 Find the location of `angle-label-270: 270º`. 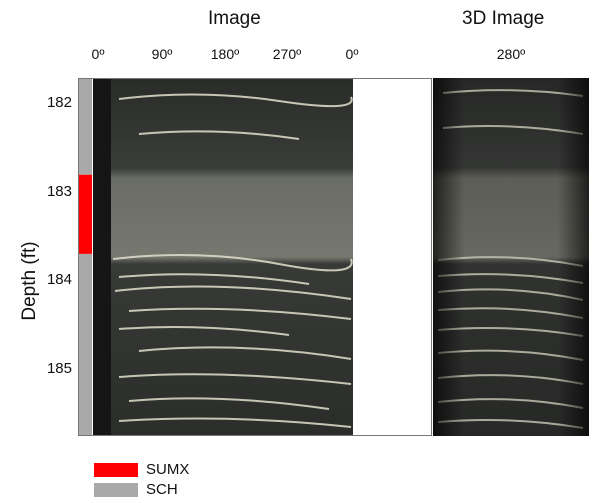

angle-label-270: 270º is located at coordinates (287, 54).